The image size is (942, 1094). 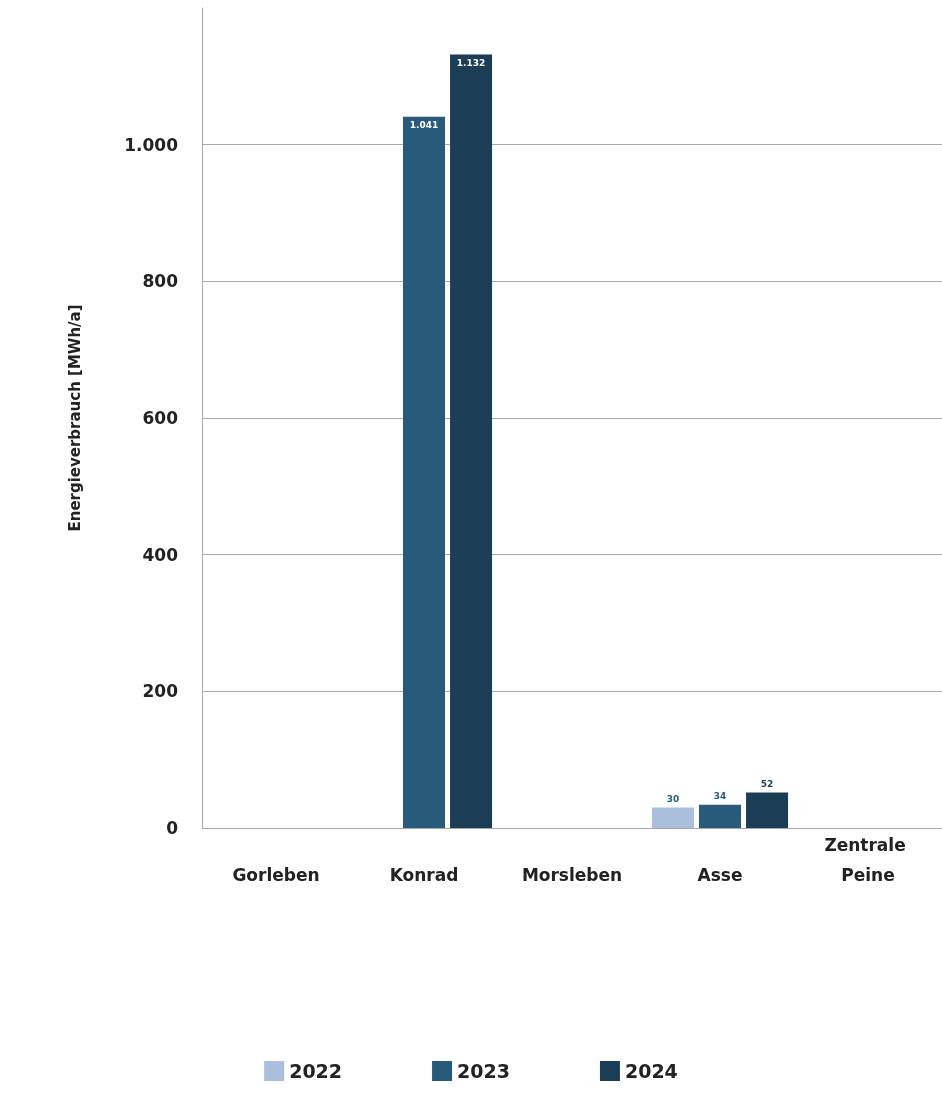 I want to click on x-tick-label: Gorleben, so click(x=276, y=875).